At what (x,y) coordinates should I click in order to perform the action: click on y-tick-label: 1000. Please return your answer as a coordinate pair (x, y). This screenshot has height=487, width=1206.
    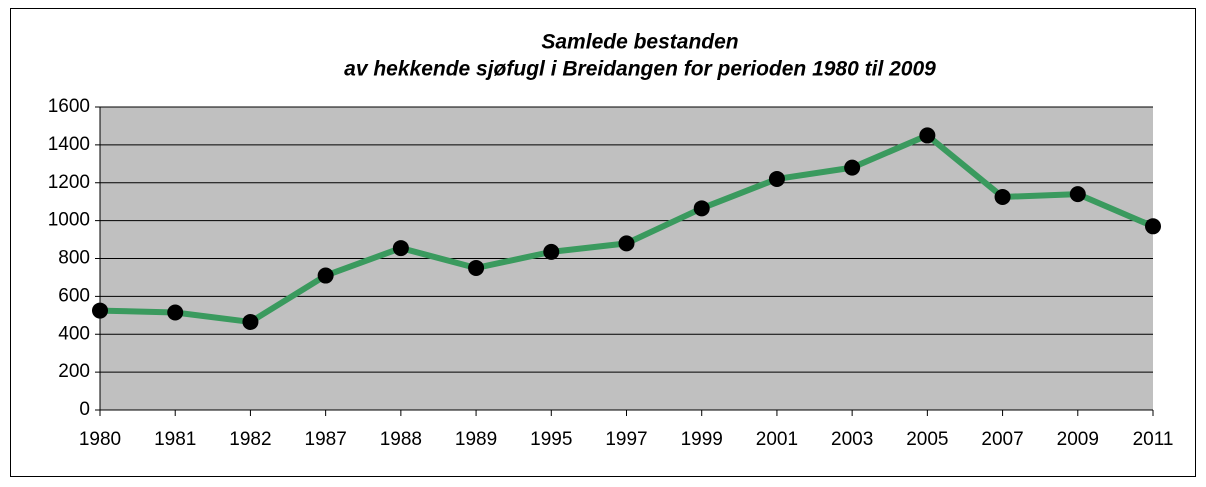
    Looking at the image, I should click on (69, 220).